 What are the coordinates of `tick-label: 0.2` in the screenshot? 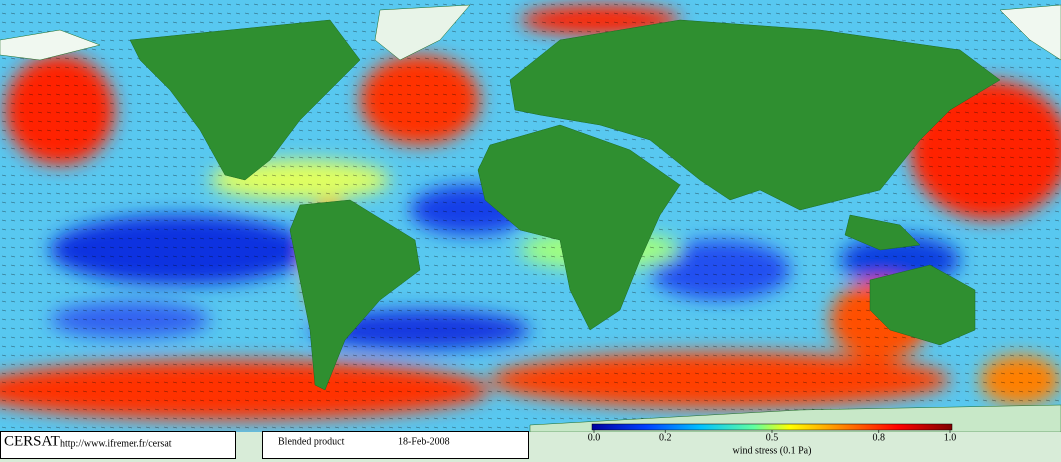 It's located at (665, 437).